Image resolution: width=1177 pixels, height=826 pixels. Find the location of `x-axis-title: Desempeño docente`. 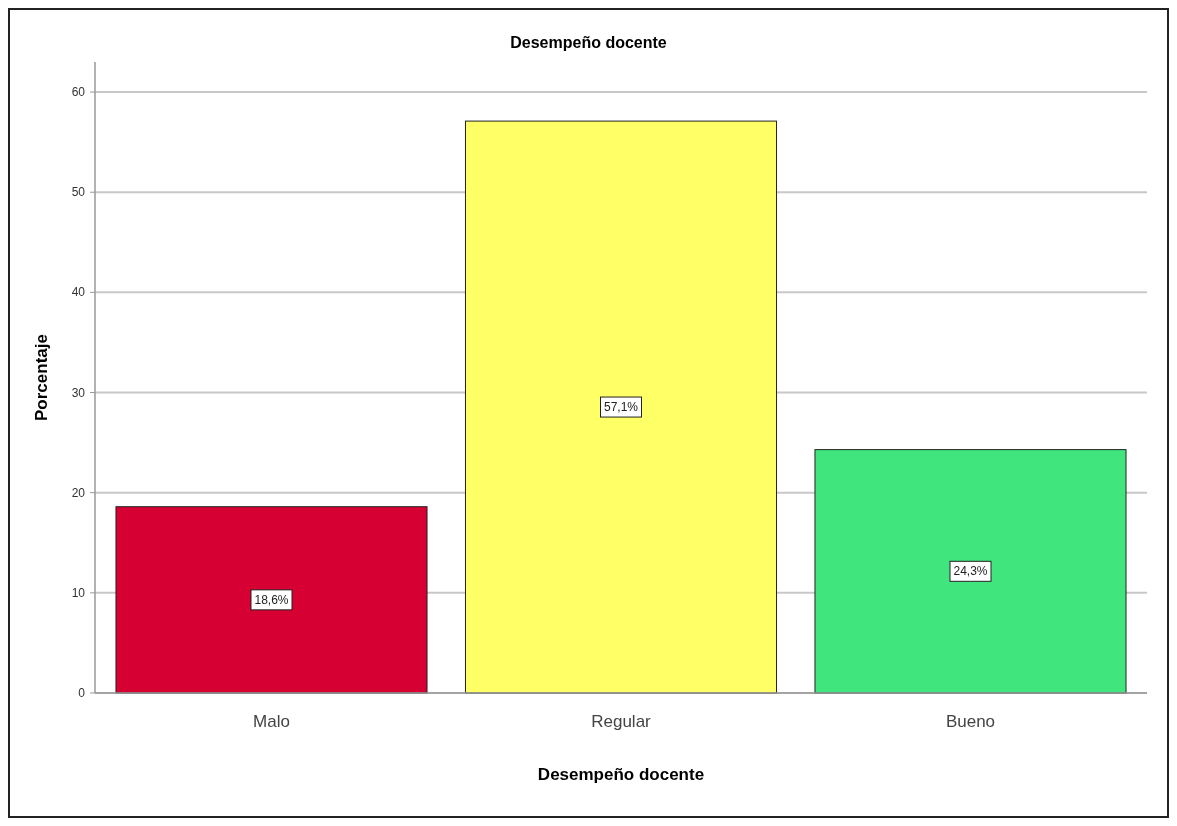

x-axis-title: Desempeño docente is located at coordinates (621, 774).